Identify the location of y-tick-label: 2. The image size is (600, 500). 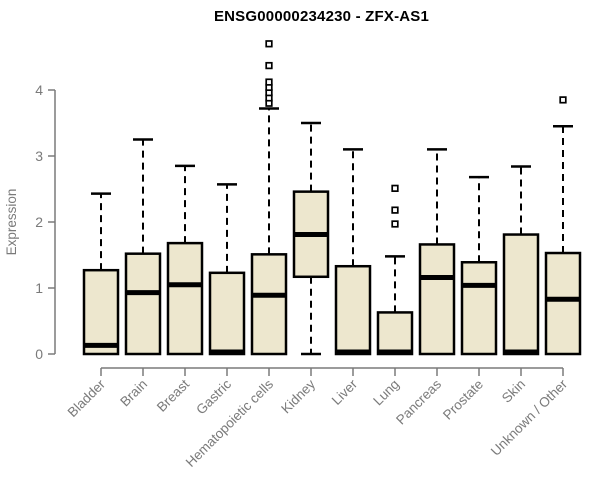
(39, 222).